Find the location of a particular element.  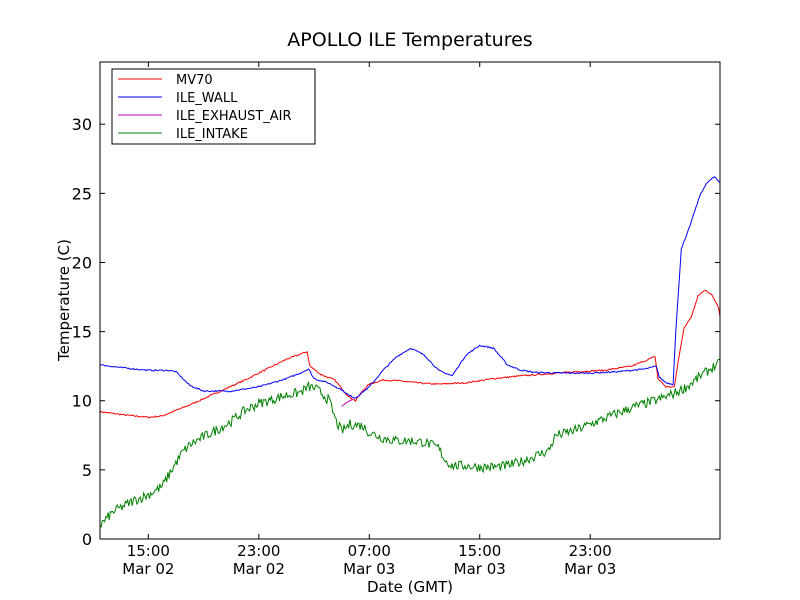

chart-title: APOLLO ILE Temperatures is located at coordinates (409, 40).